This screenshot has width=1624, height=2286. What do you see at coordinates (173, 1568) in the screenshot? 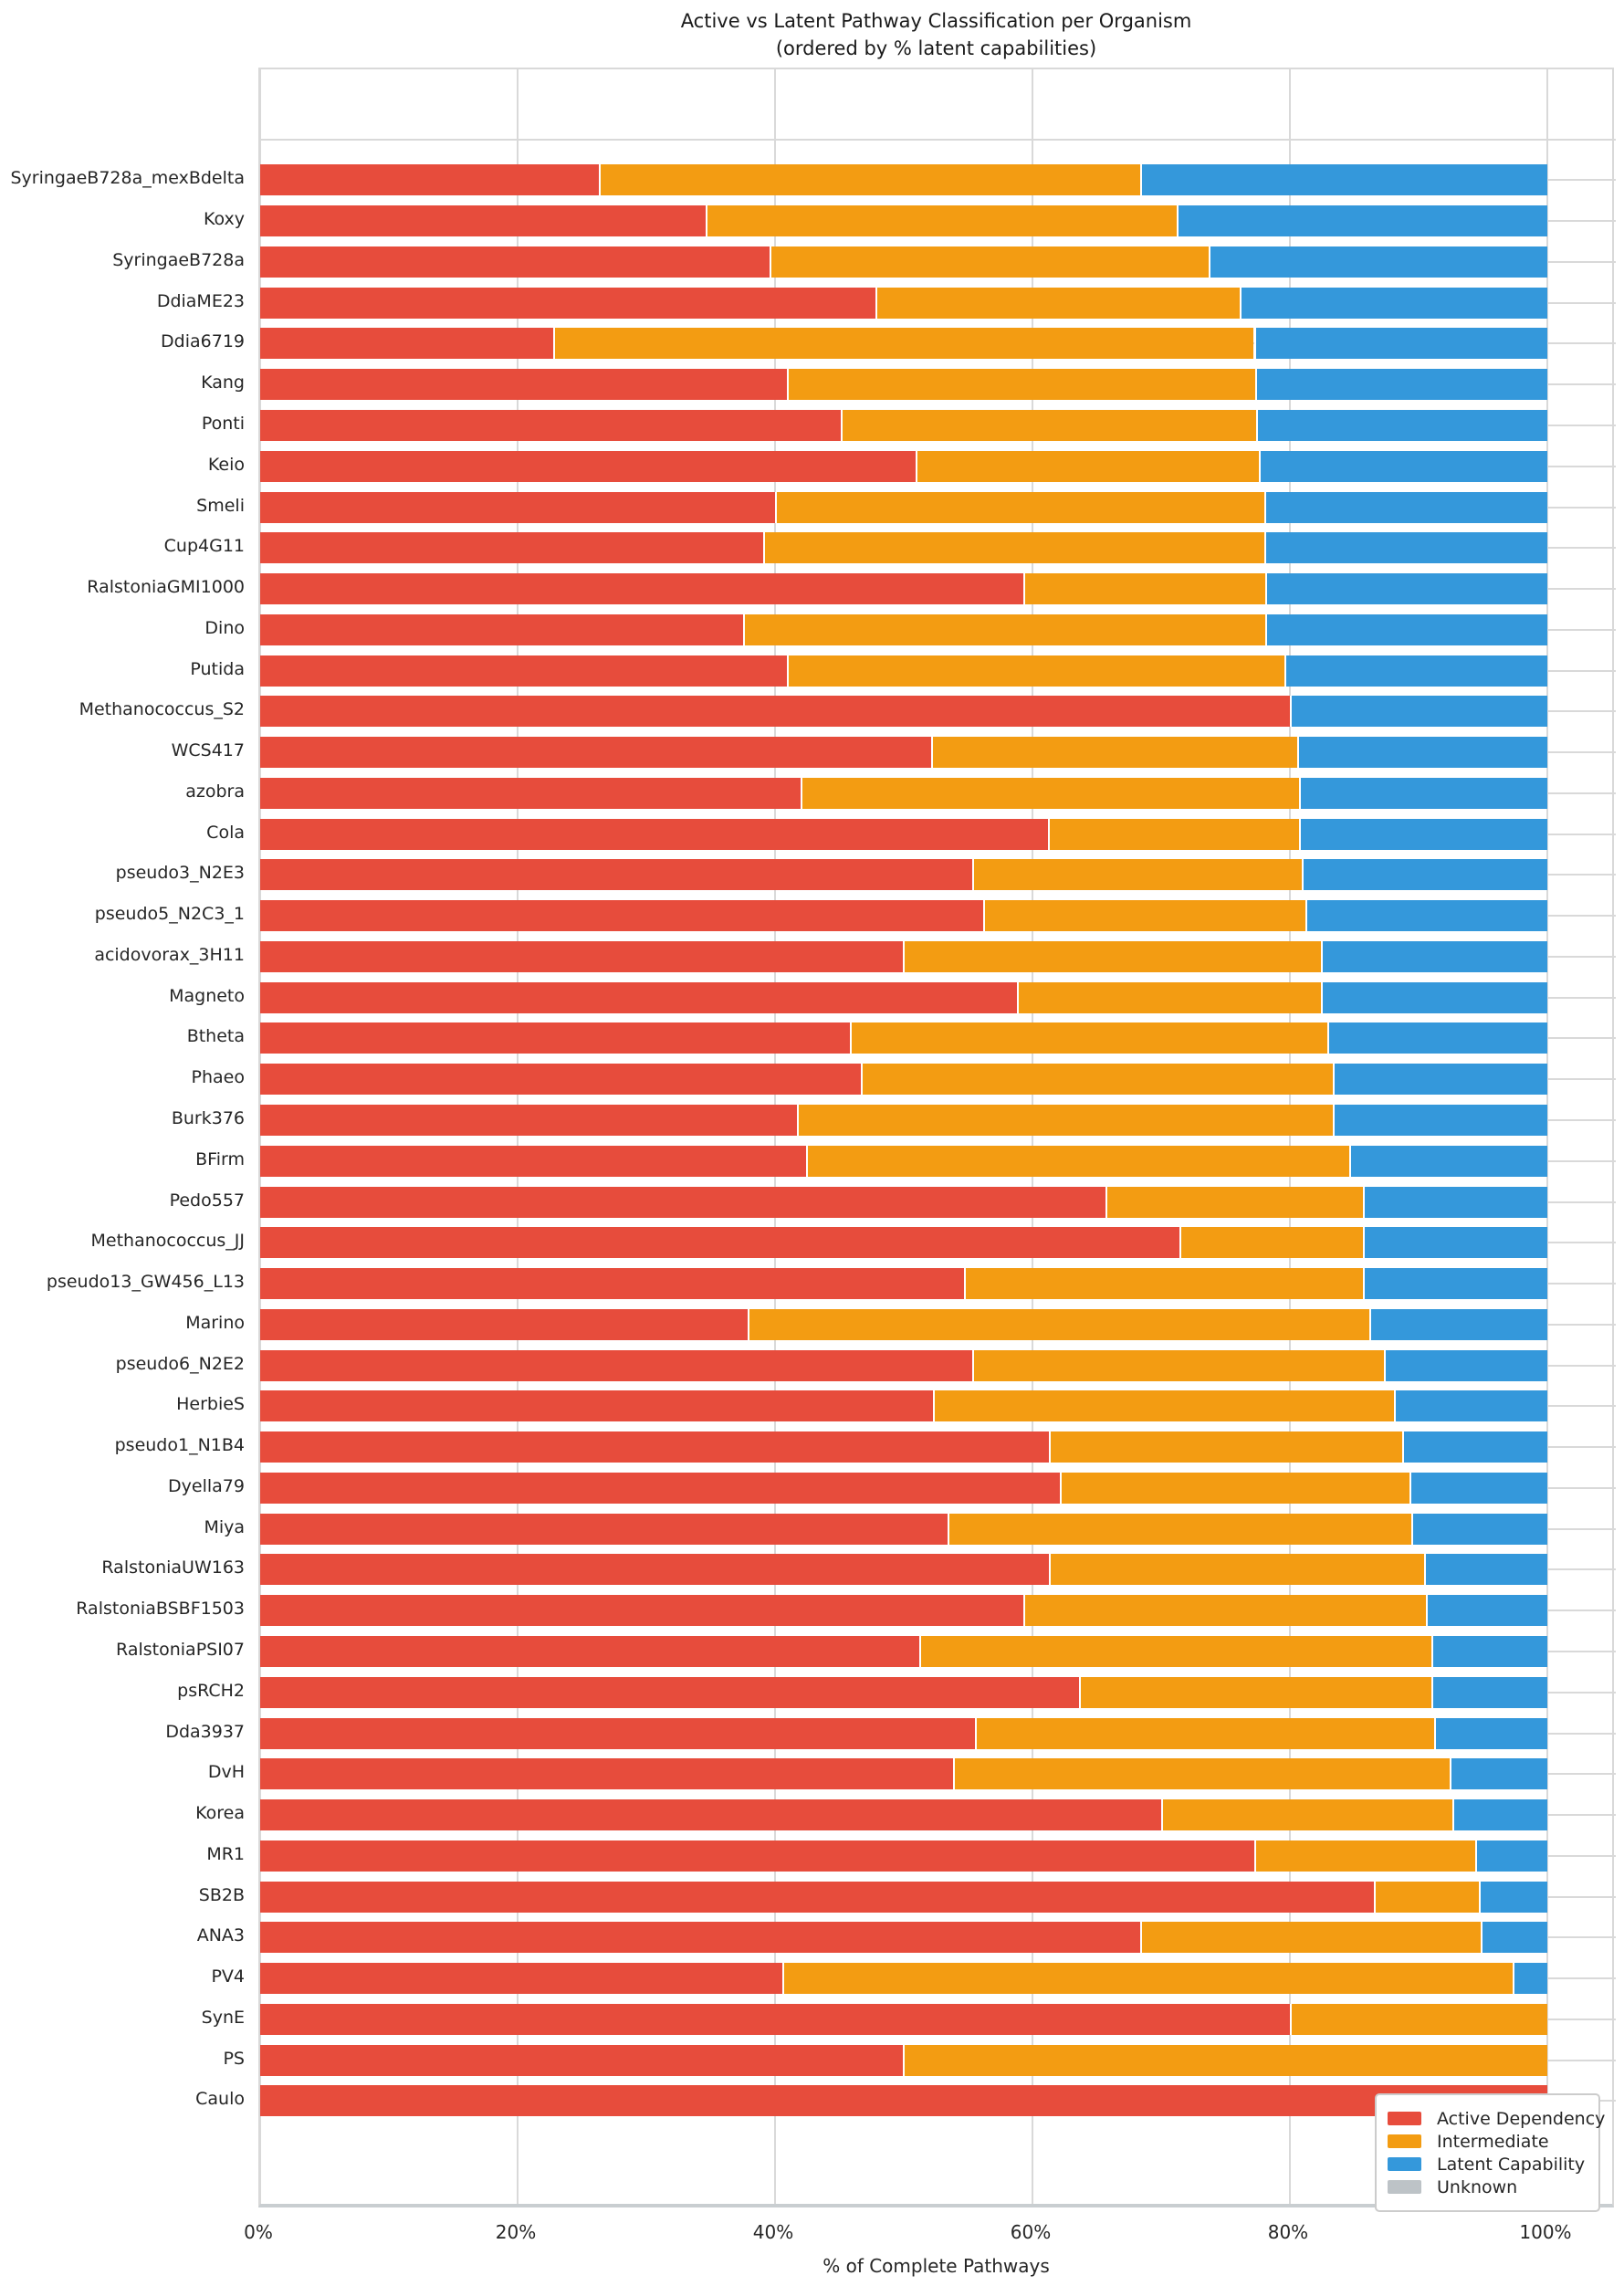
I see `y-tick-label: RalstoniaUW163` at bounding box center [173, 1568].